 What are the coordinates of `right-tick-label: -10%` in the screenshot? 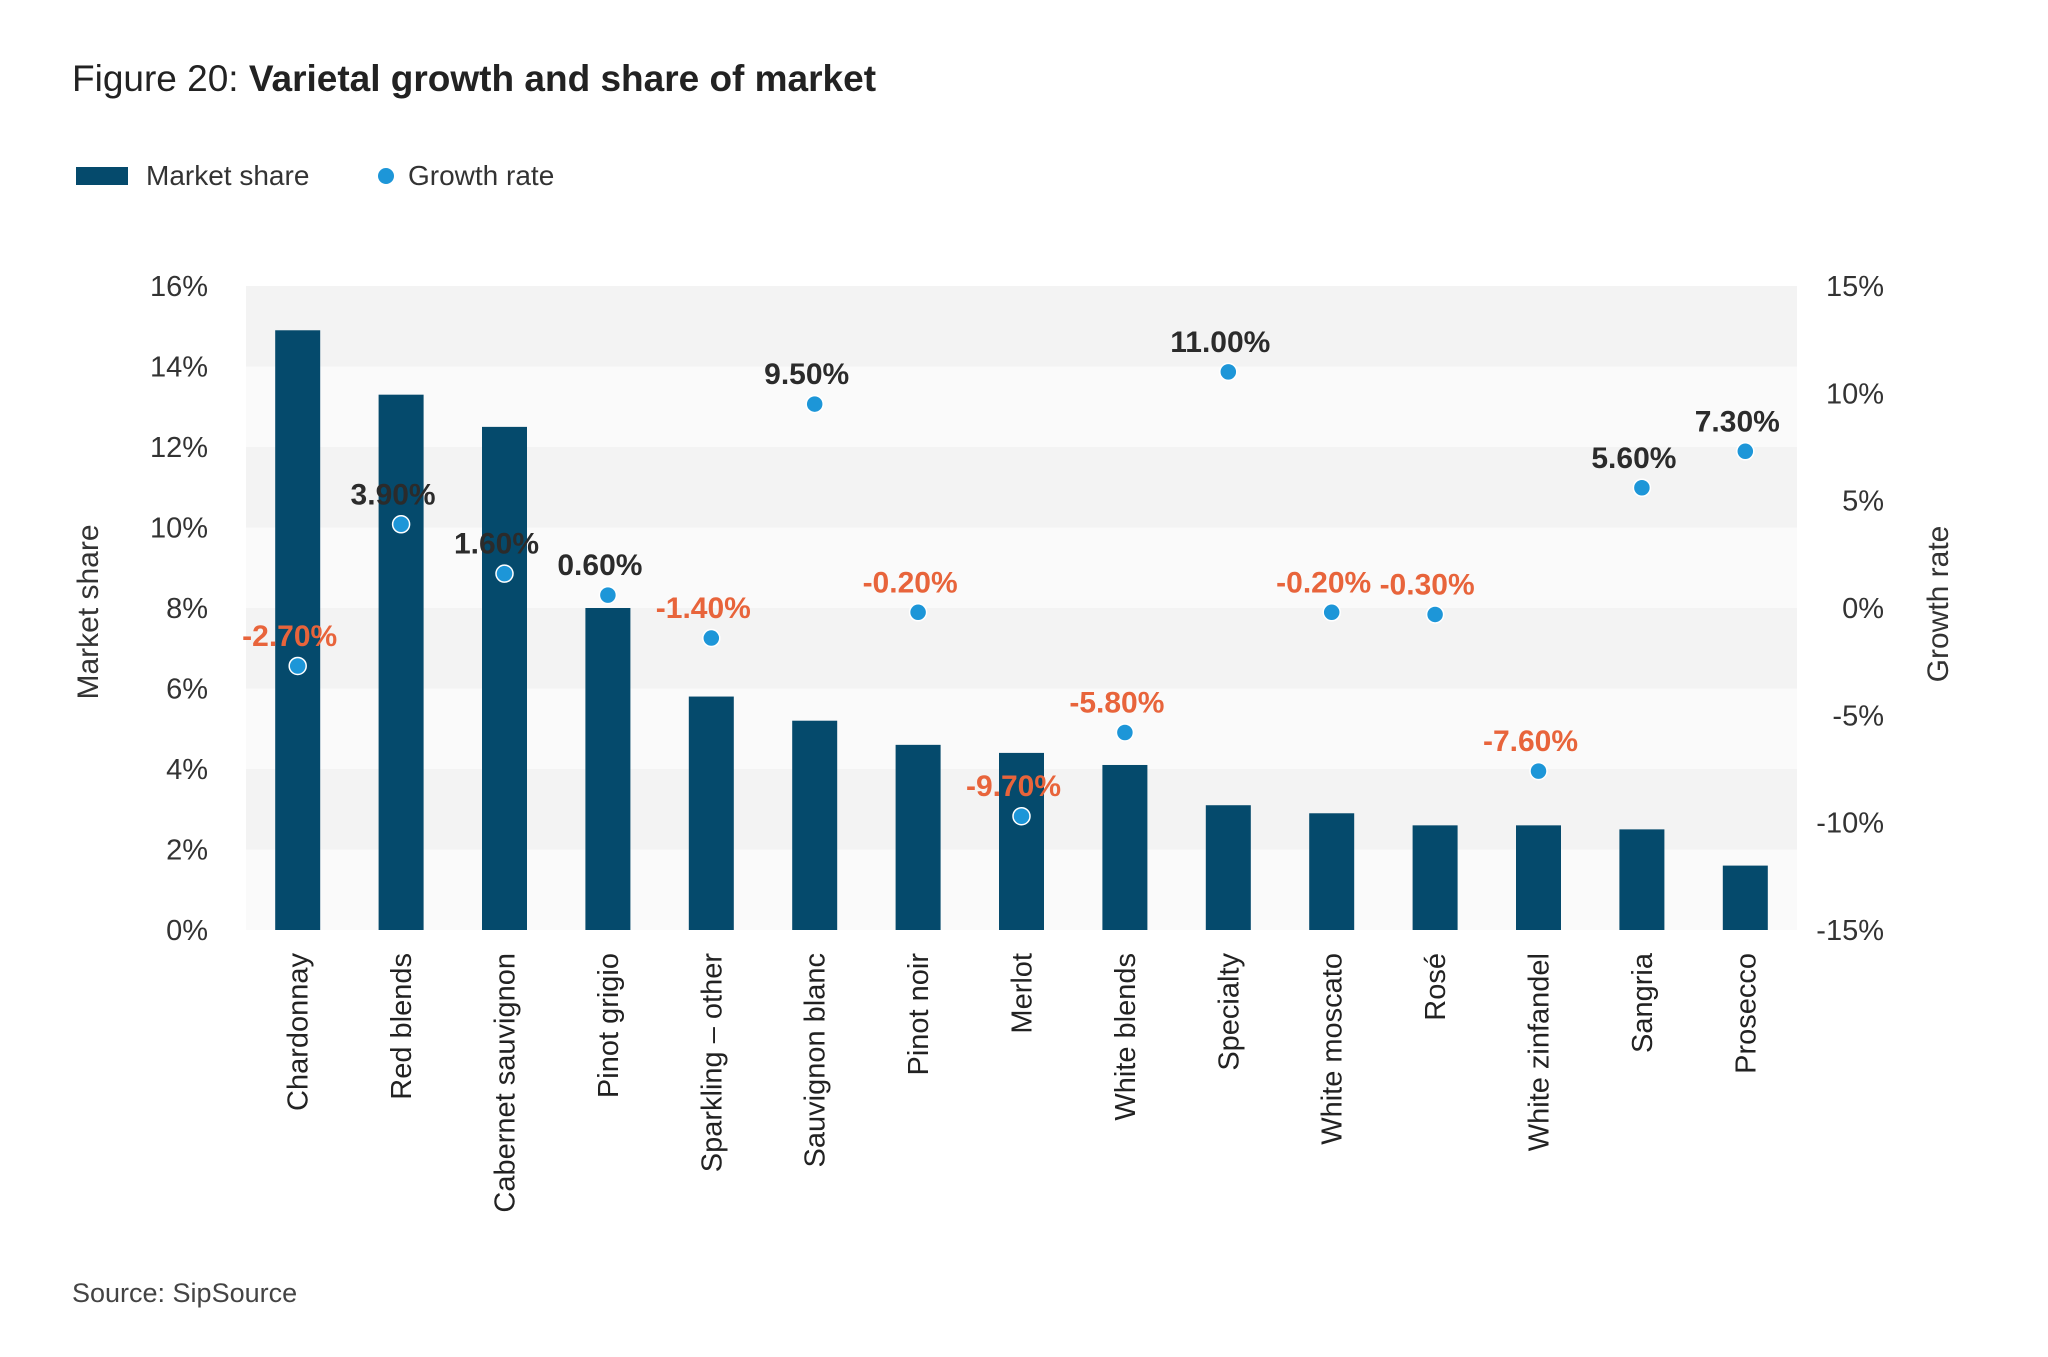 It's located at (1850, 824).